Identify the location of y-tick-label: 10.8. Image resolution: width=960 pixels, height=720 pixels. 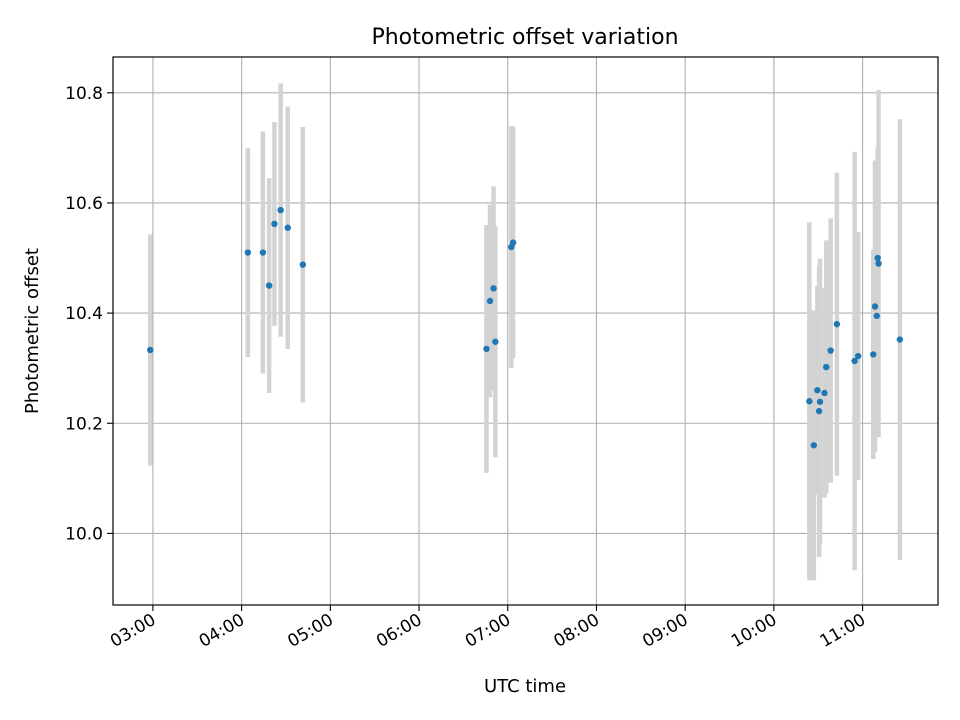
(84, 94).